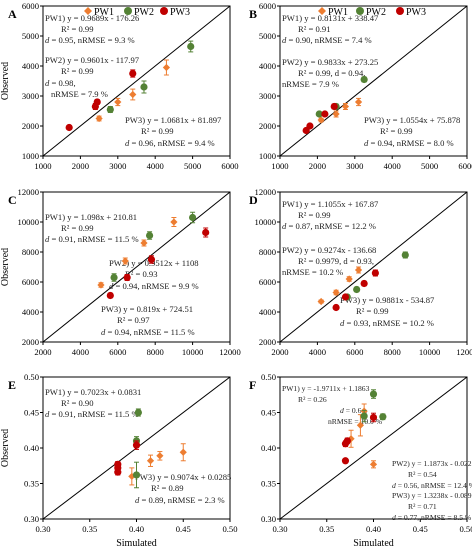  I want to click on y-tick-label: 12000, so click(265, 192).